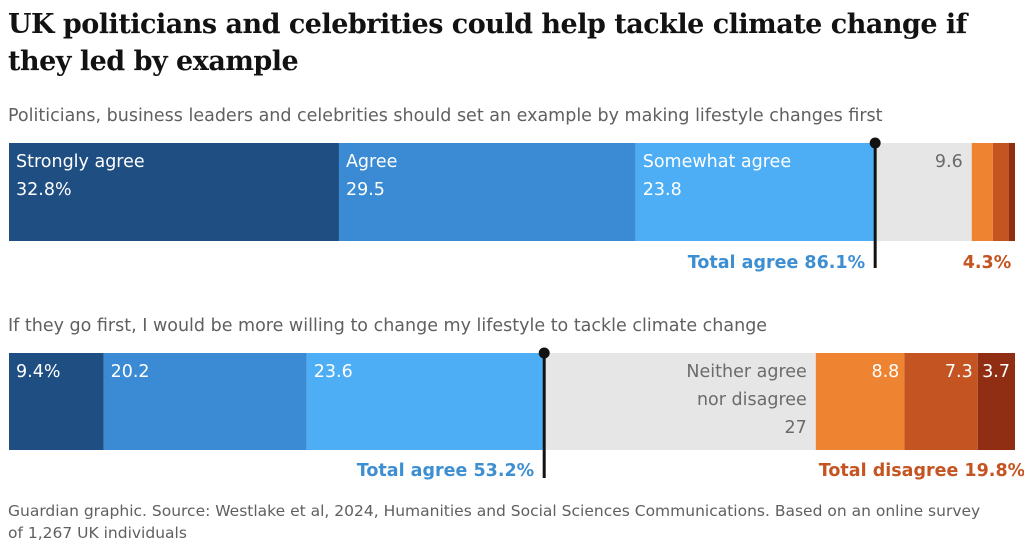 Image resolution: width=1024 pixels, height=554 pixels. Describe the element at coordinates (44, 190) in the screenshot. I see `chart-1-bar-1-value: 32.8%` at that location.